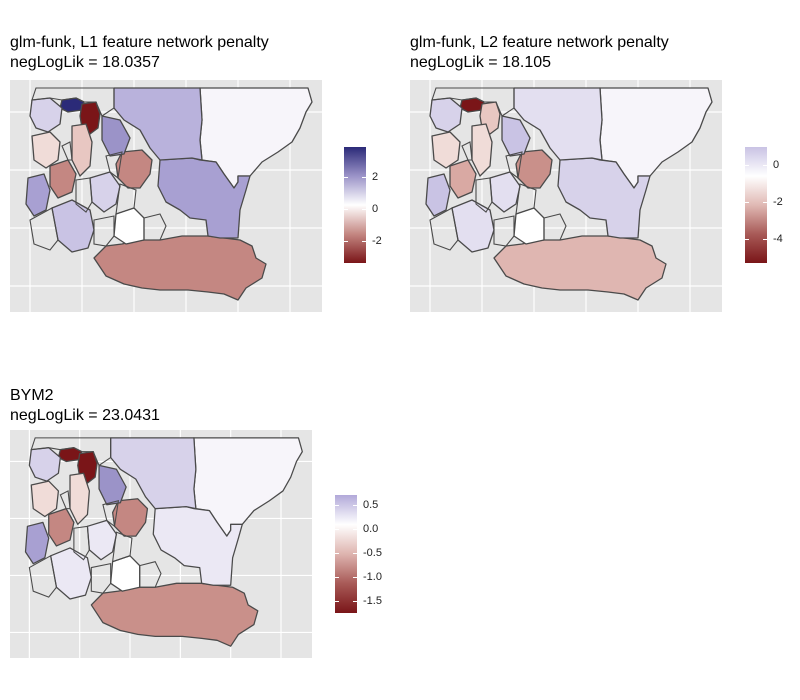  I want to click on panel-l1-map, so click(166, 196).